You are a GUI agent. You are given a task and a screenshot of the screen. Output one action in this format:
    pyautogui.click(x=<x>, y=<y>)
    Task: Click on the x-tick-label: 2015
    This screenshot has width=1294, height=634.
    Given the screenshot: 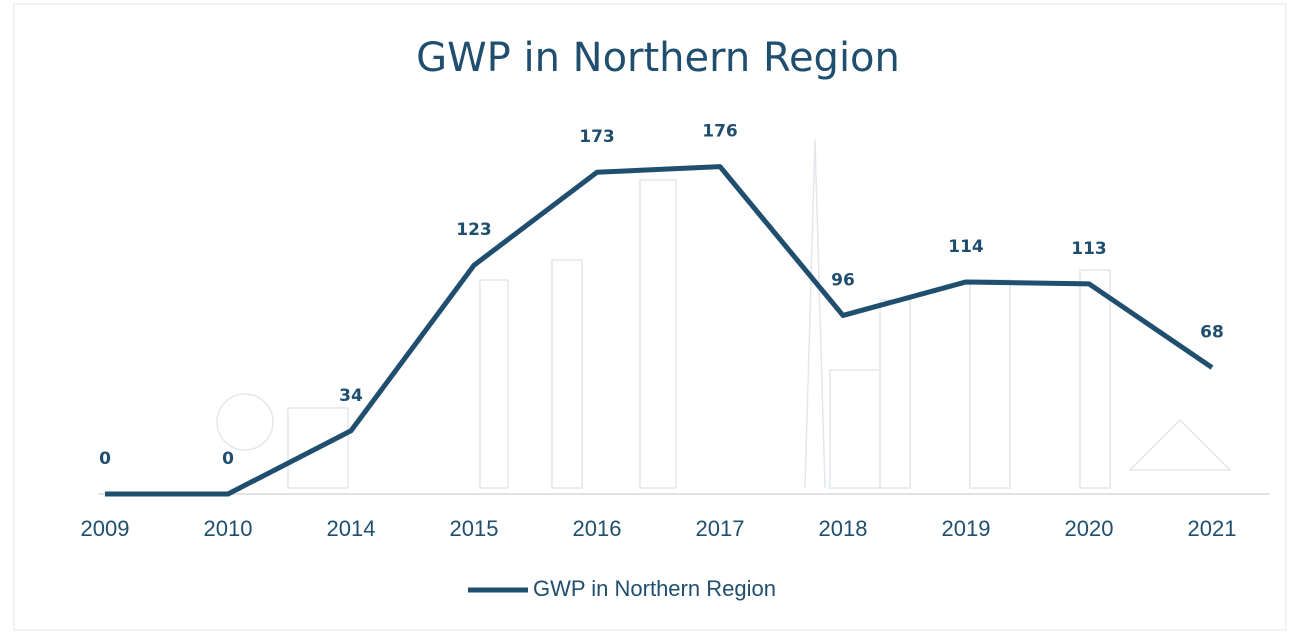 What is the action you would take?
    pyautogui.click(x=474, y=528)
    